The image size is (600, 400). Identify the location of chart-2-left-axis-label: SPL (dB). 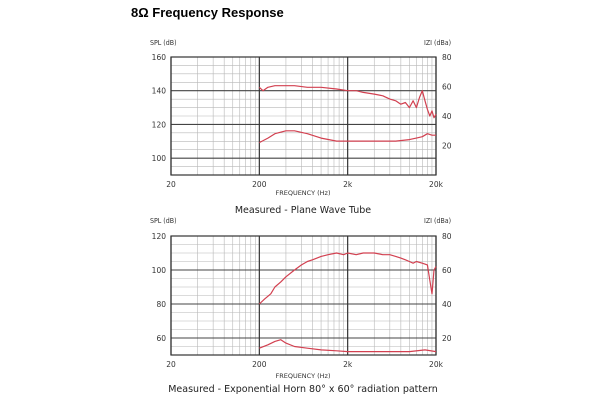
(163, 221).